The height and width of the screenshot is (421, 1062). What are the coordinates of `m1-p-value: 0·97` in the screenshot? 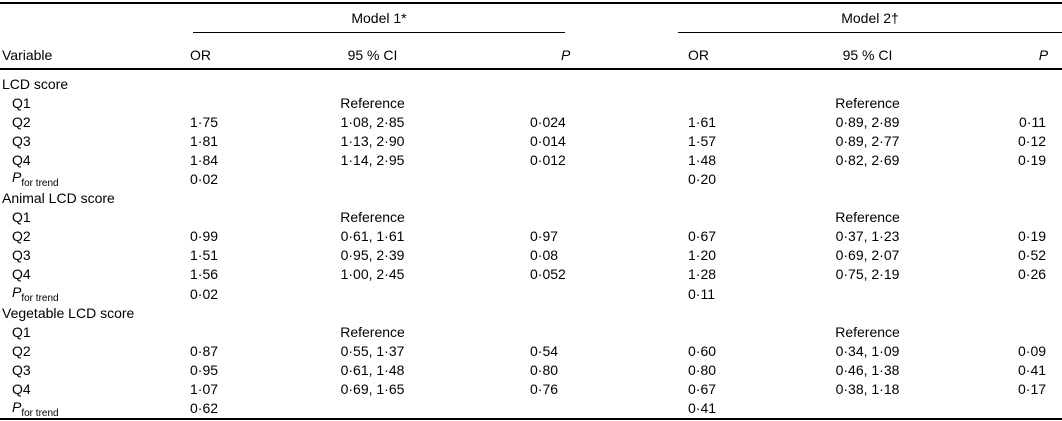 It's located at (544, 236).